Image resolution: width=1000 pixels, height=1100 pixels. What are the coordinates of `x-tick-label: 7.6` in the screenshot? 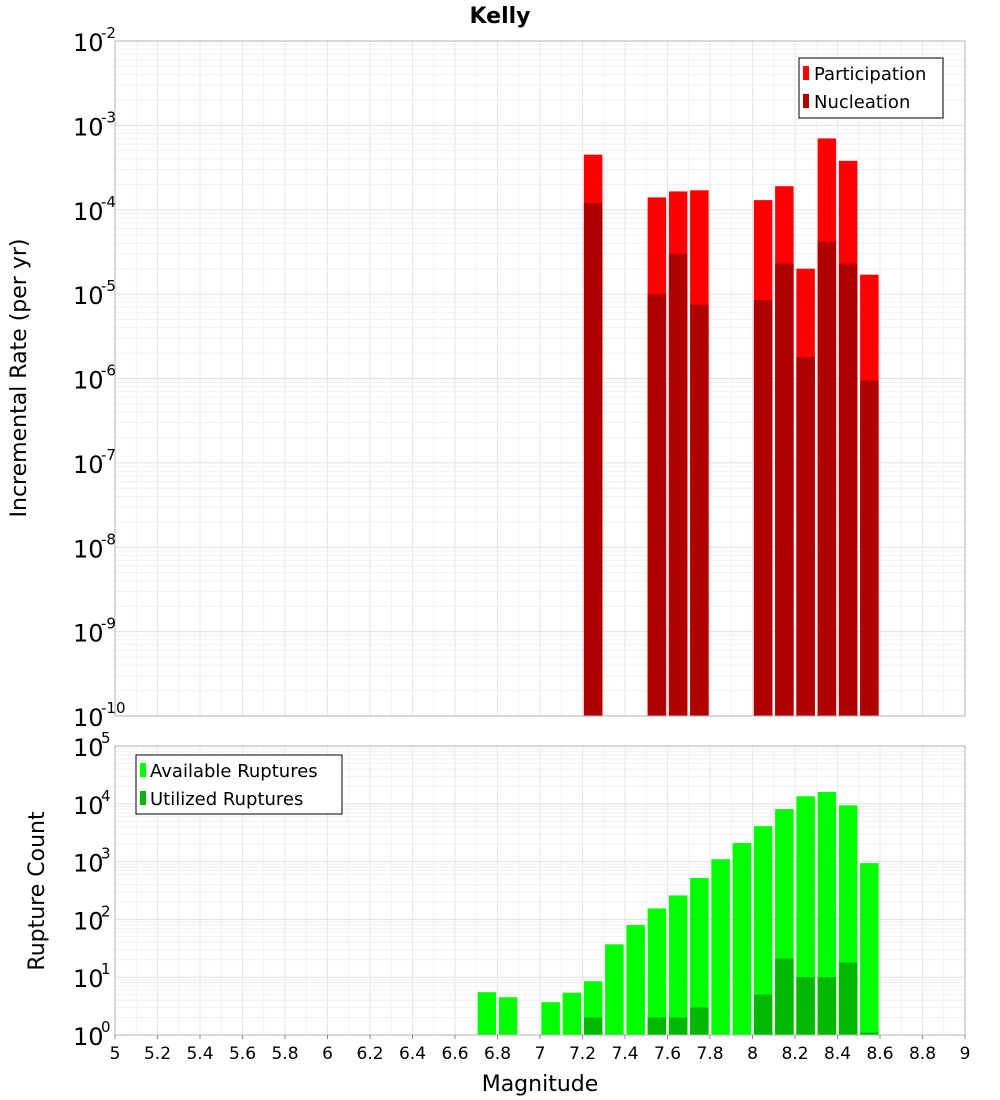 It's located at (667, 1054).